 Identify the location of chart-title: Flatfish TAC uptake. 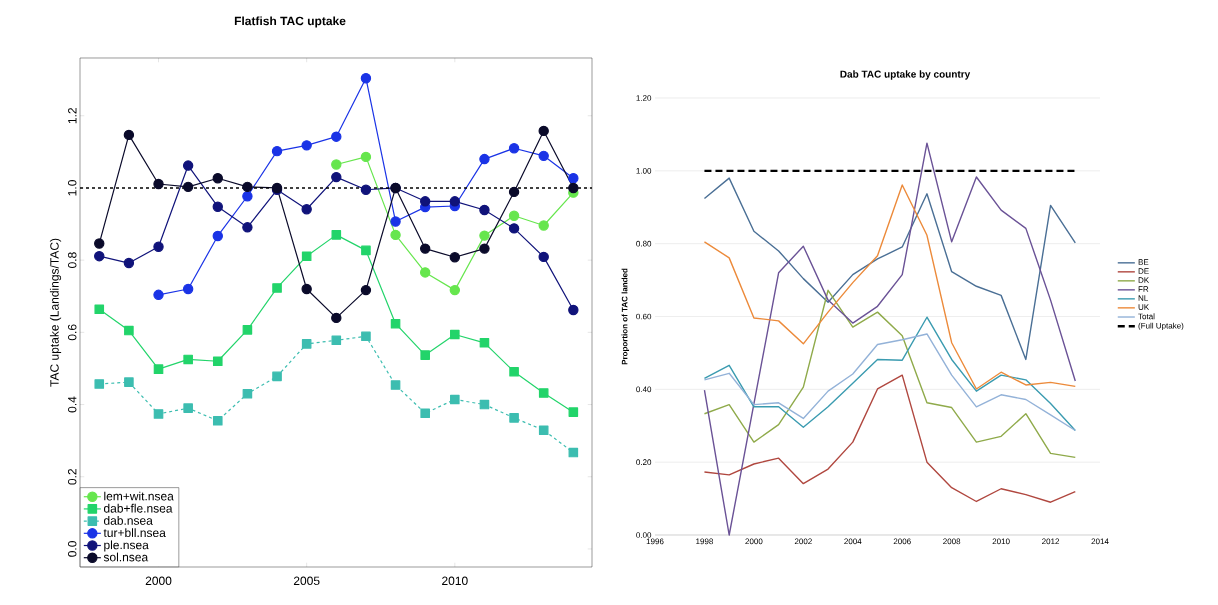
(290, 22).